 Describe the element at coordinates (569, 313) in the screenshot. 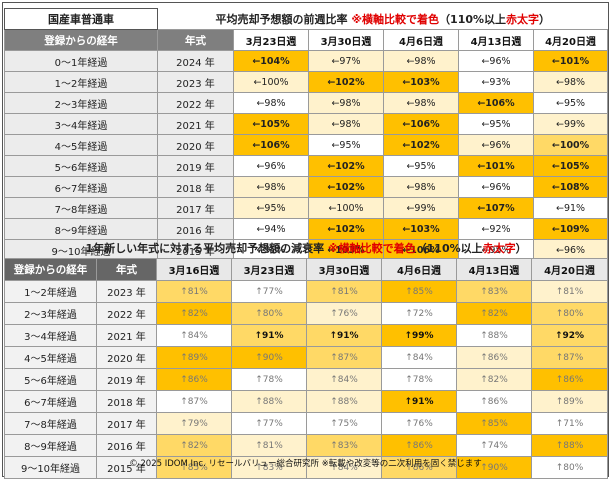

I see `ratio-cell: ↑80%` at that location.